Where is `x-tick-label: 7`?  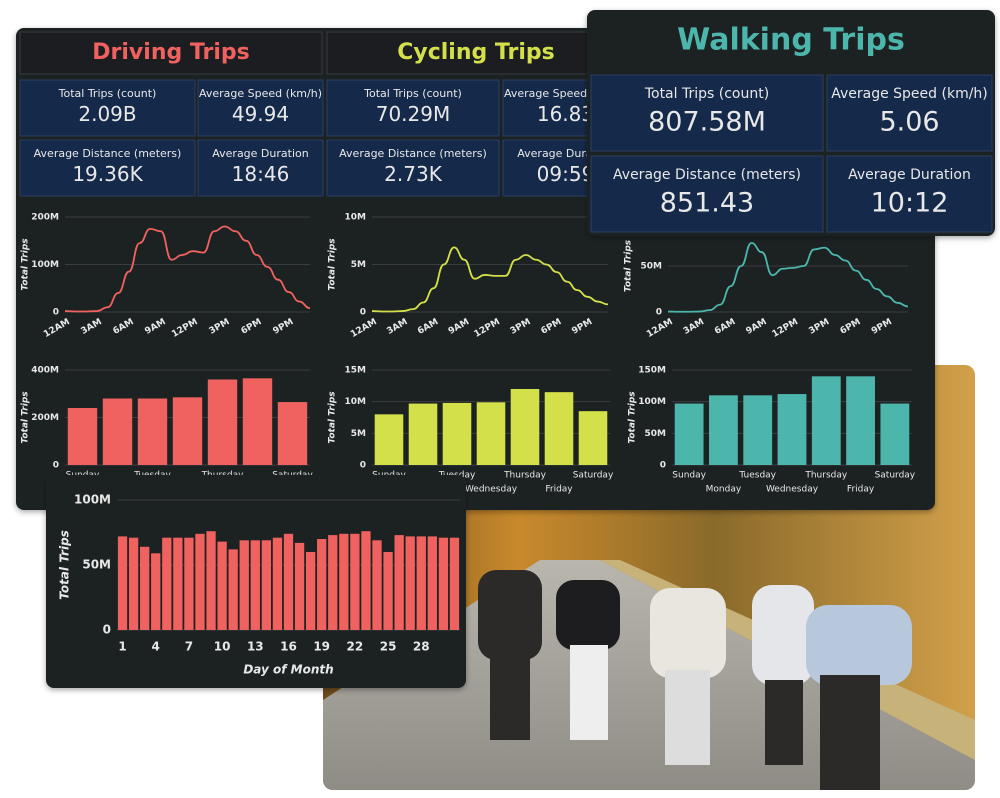
x-tick-label: 7 is located at coordinates (189, 647).